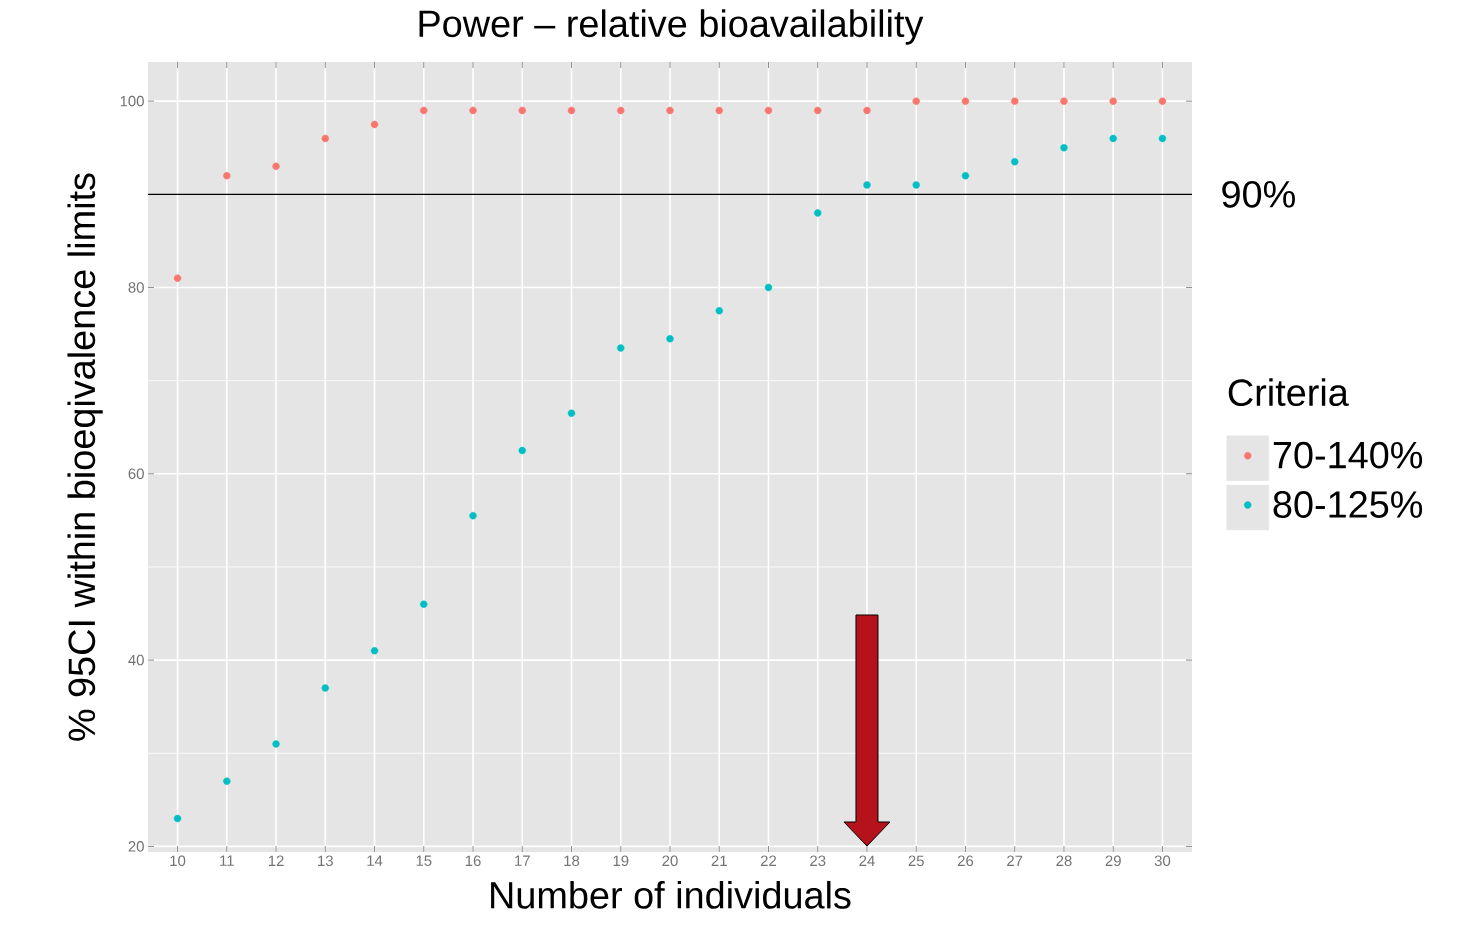 Image resolution: width=1470 pixels, height=952 pixels. What do you see at coordinates (768, 860) in the screenshot?
I see `x-tick-label: 22` at bounding box center [768, 860].